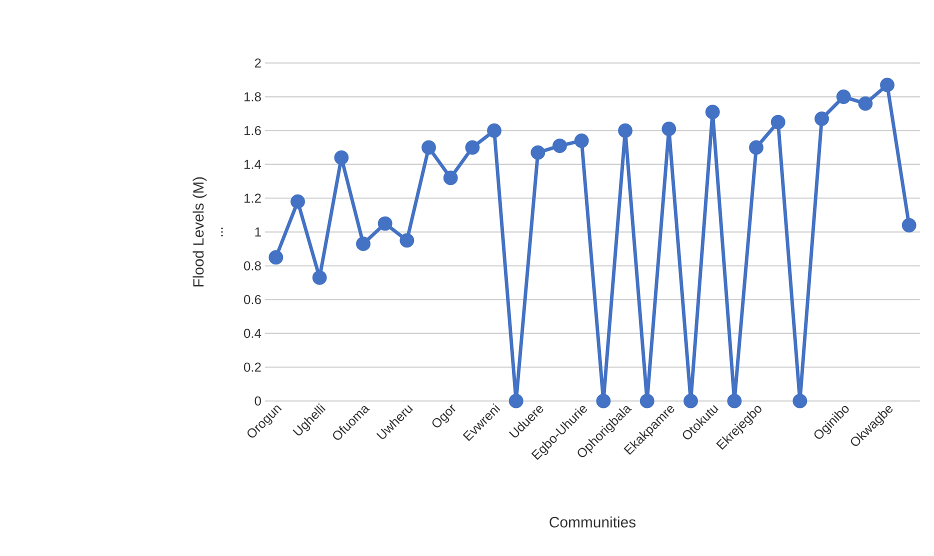 The height and width of the screenshot is (556, 934). What do you see at coordinates (593, 522) in the screenshot?
I see `x-axis-title: Communities` at bounding box center [593, 522].